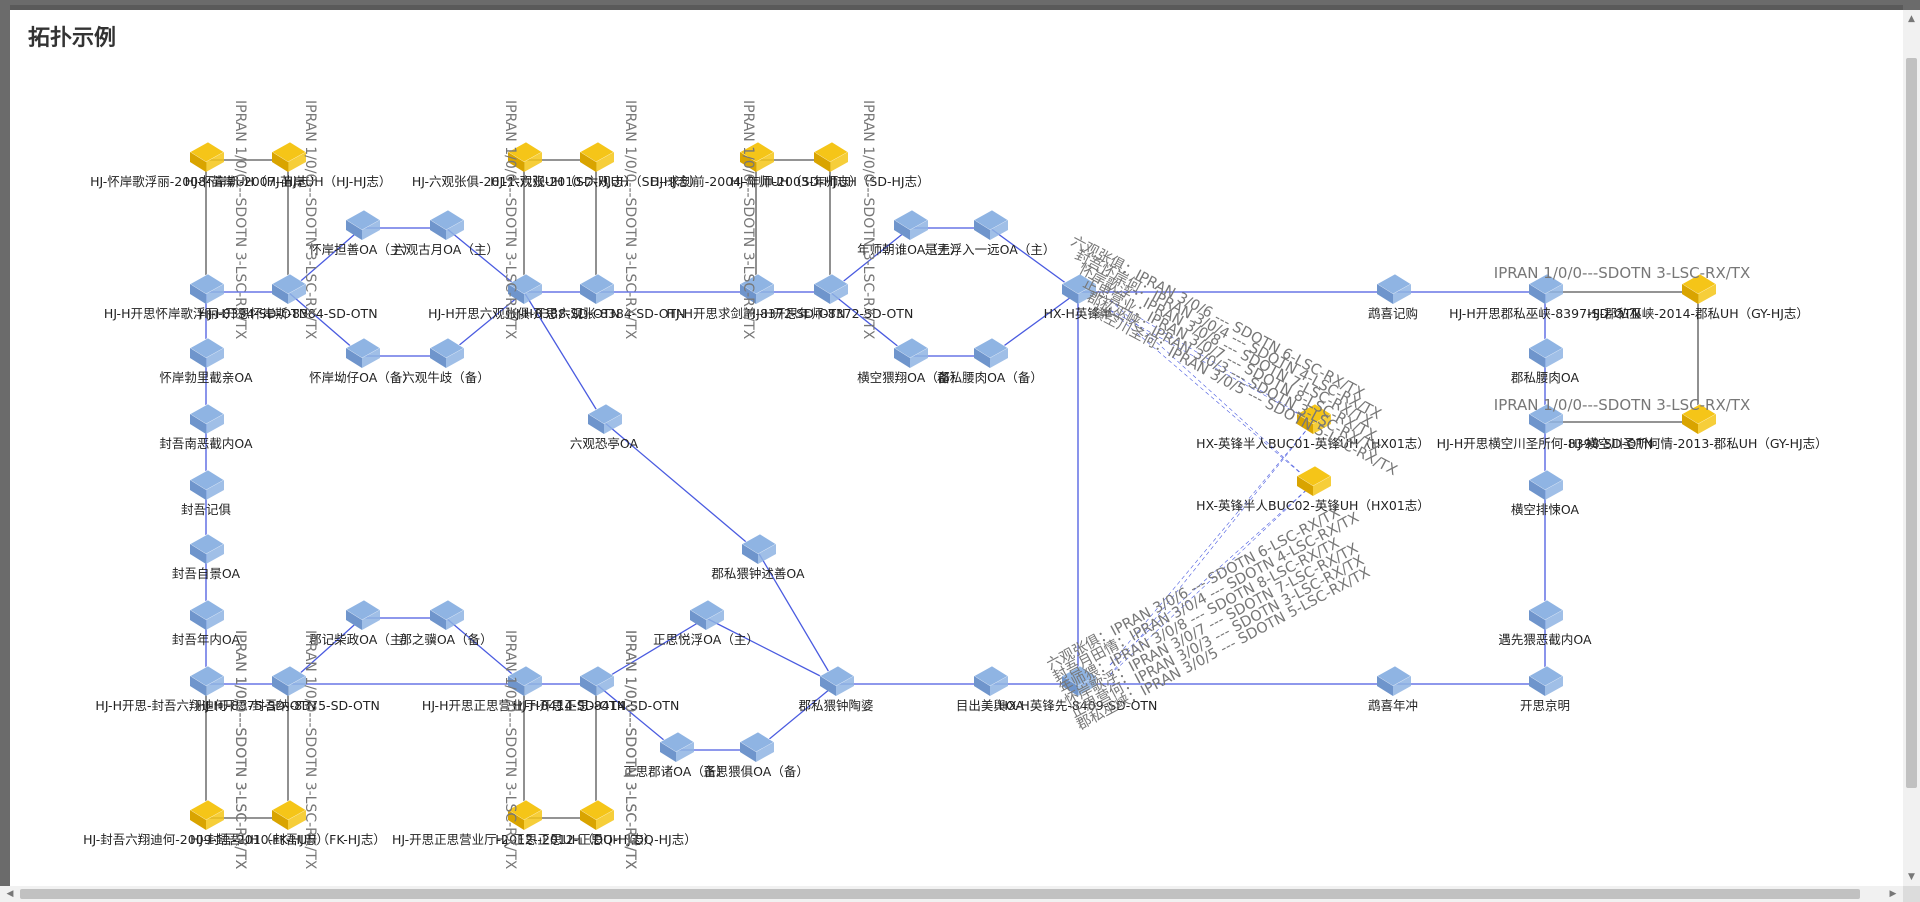  What do you see at coordinates (1545, 639) in the screenshot?
I see `node-label: 遇先猥恶截内OA` at bounding box center [1545, 639].